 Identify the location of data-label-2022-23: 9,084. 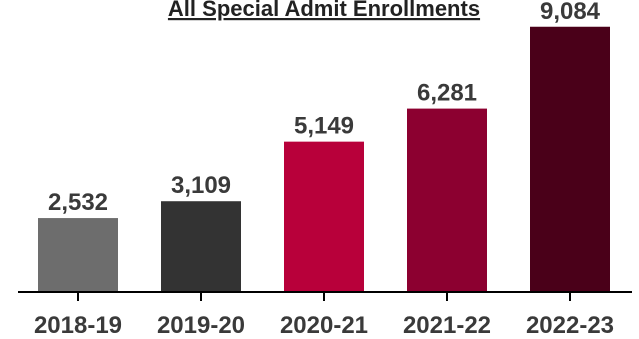
(570, 12).